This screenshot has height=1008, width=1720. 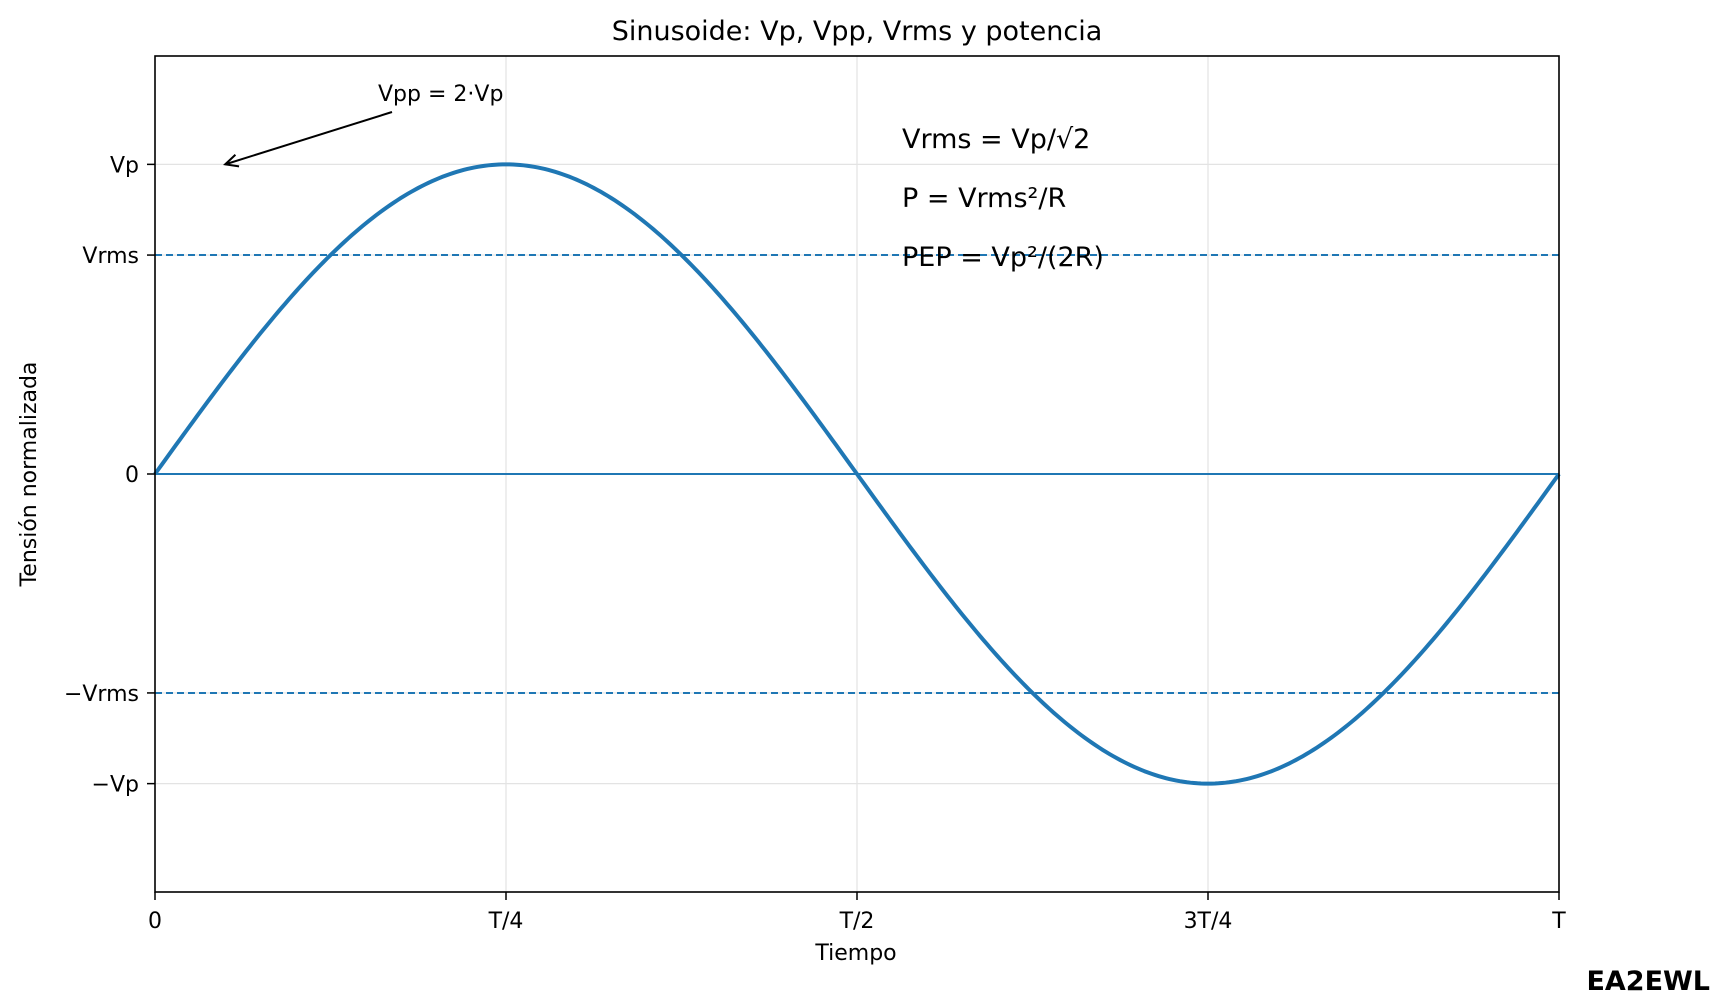 I want to click on y-axis-ticks: Vp Vrms 0 −Vrms −Vp, so click(x=109, y=475).